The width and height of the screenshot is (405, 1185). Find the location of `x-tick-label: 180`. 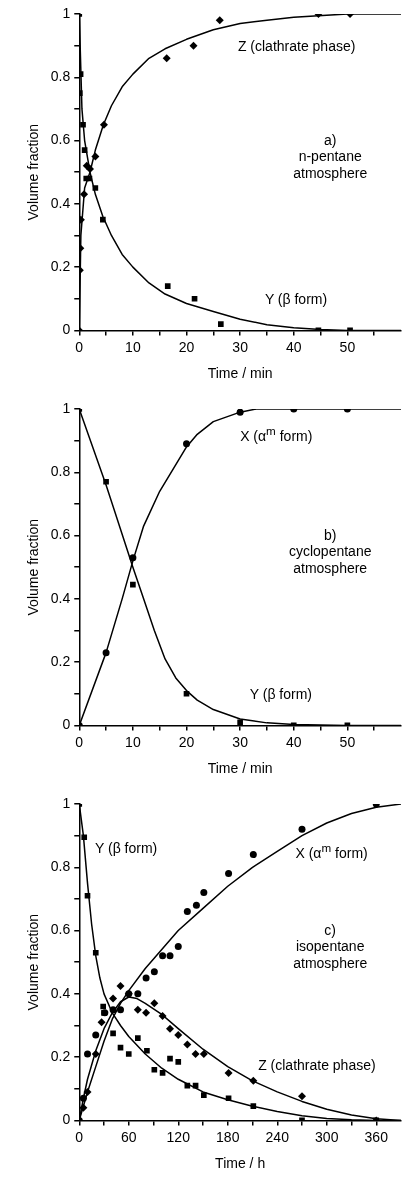

x-tick-label: 180 is located at coordinates (228, 1136).